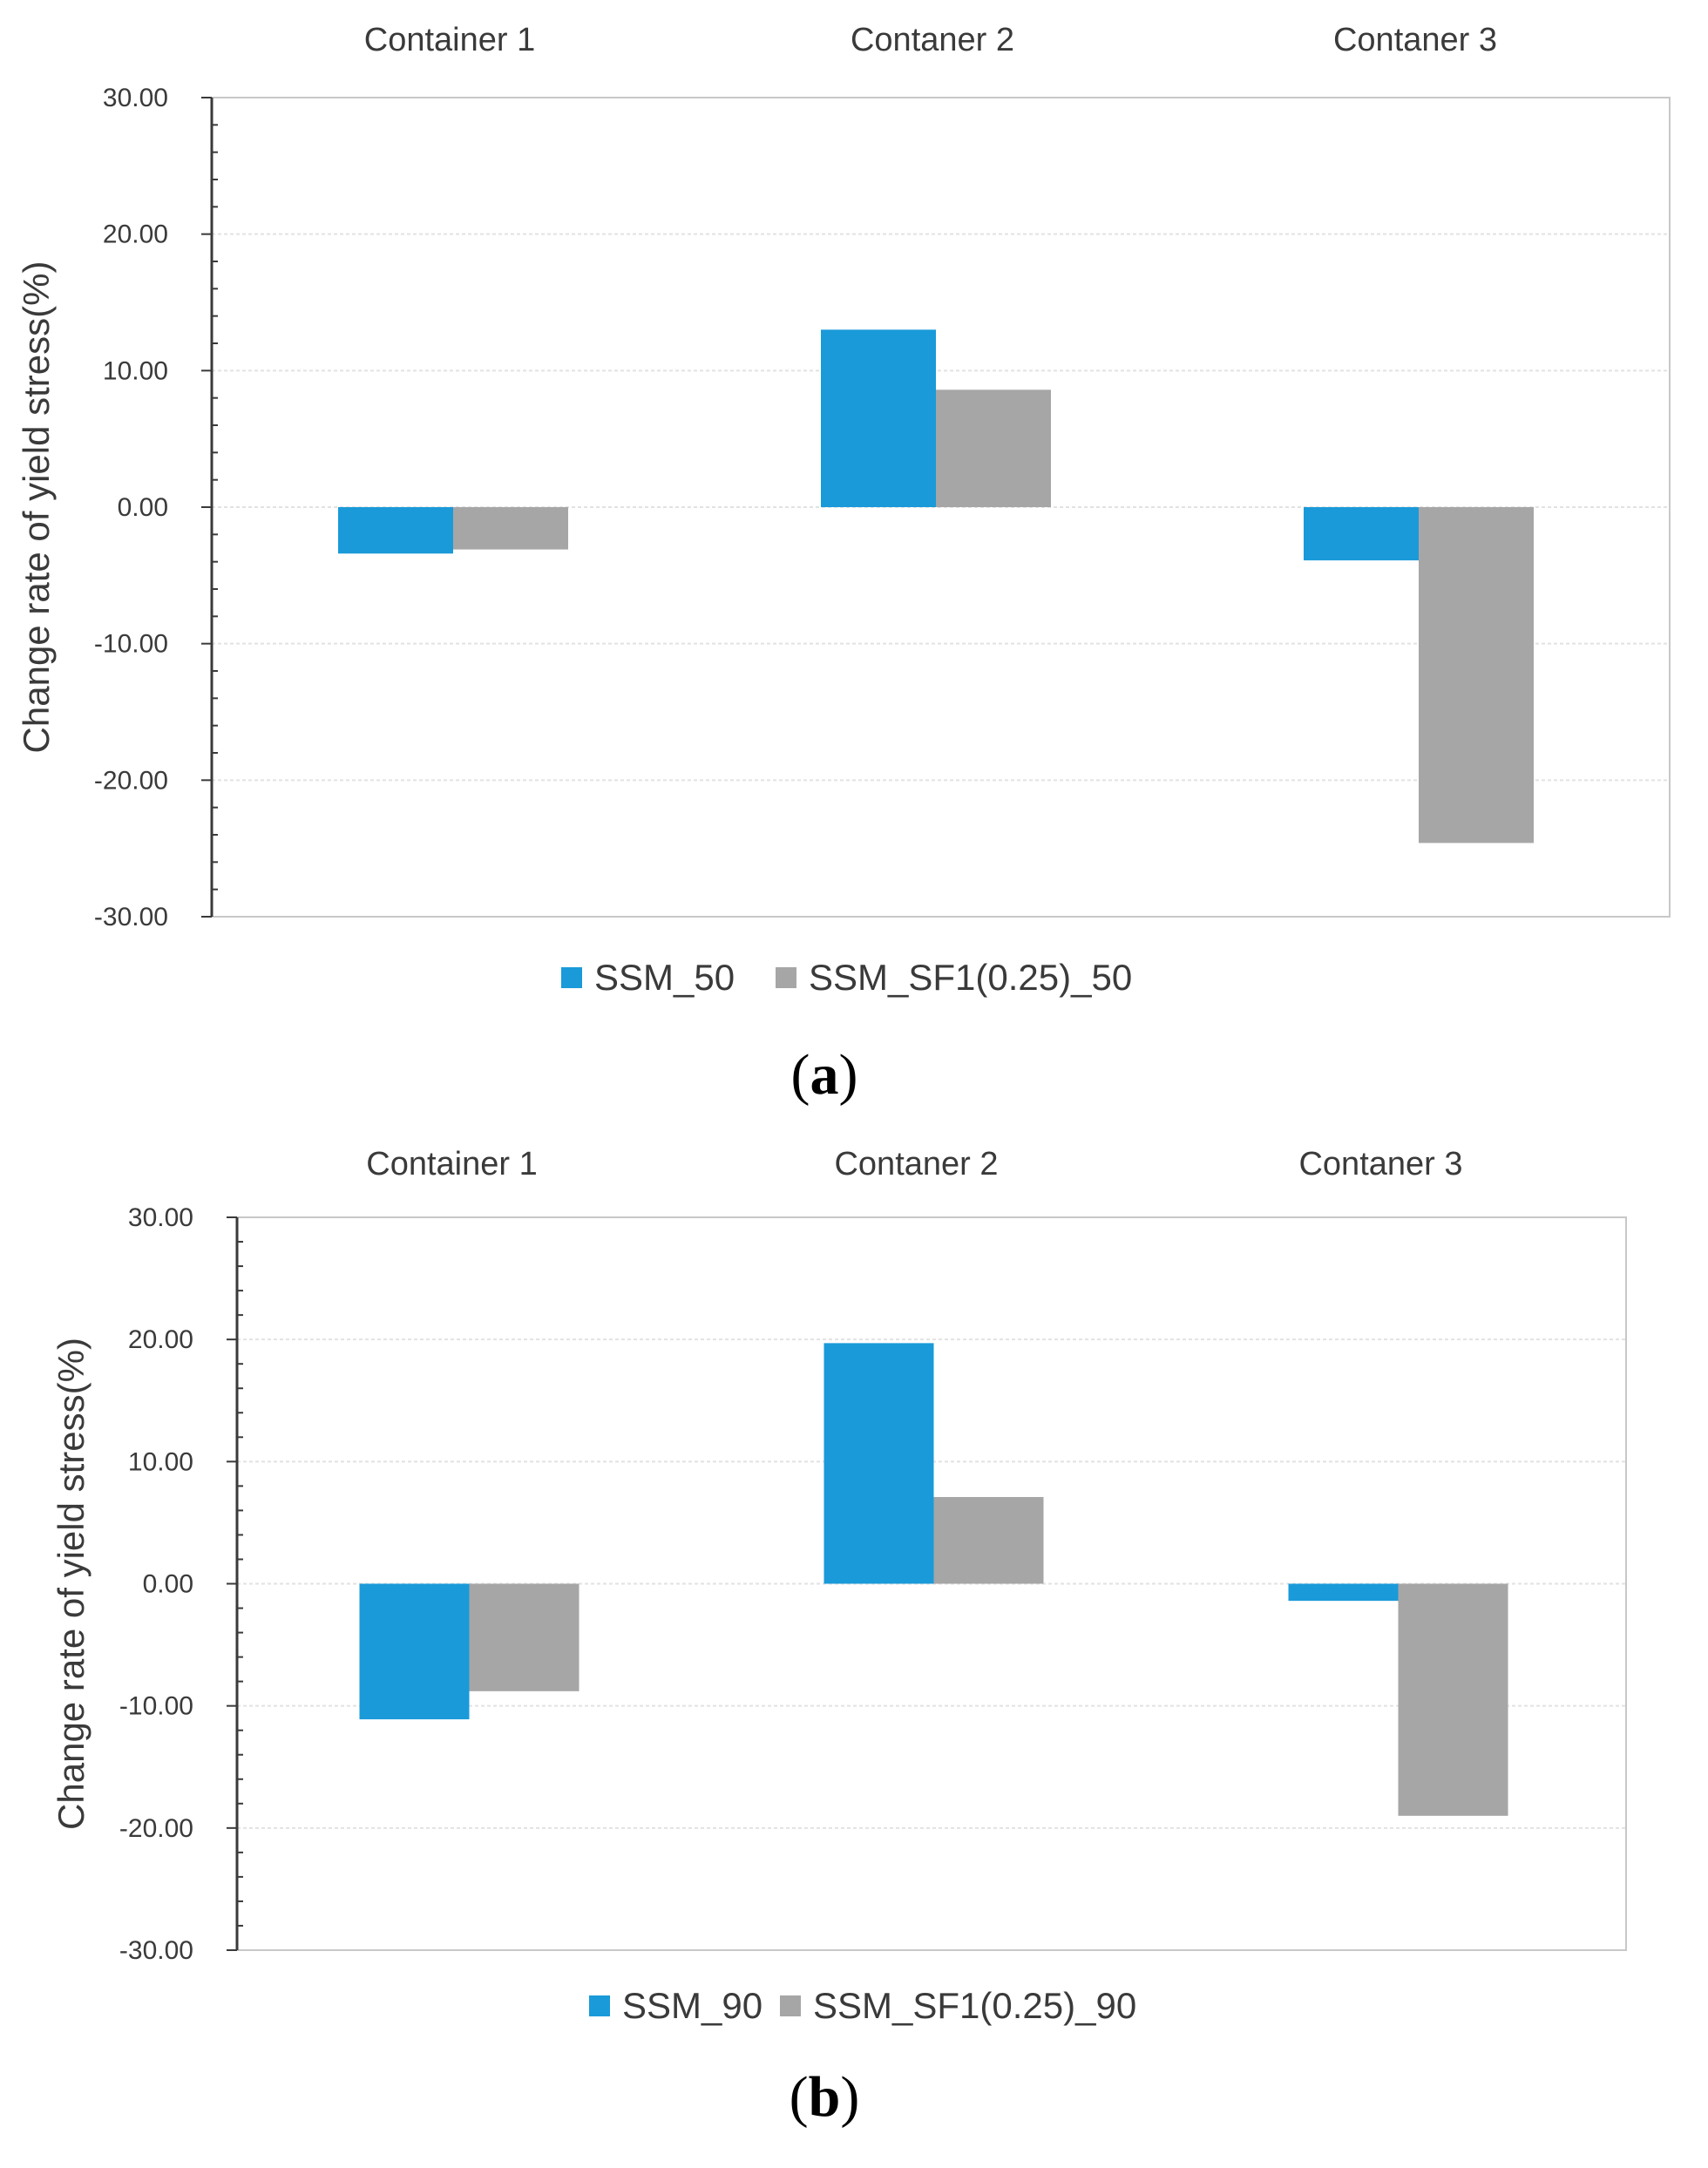 The width and height of the screenshot is (1708, 2168). What do you see at coordinates (786, 977) in the screenshot?
I see `legend-swatch-SSM_SF1(0.25)_50` at bounding box center [786, 977].